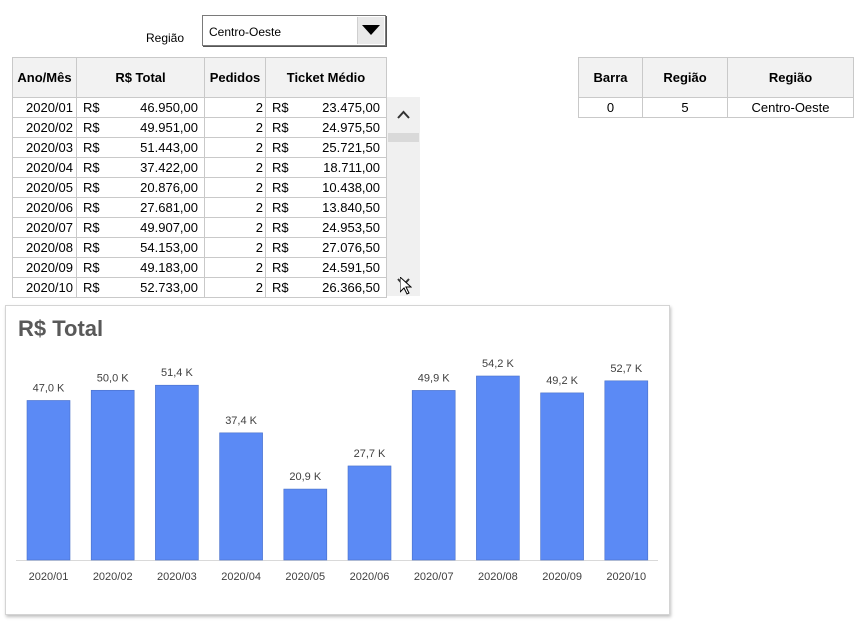 The image size is (860, 622). What do you see at coordinates (562, 476) in the screenshot?
I see `bar-2020/09` at bounding box center [562, 476].